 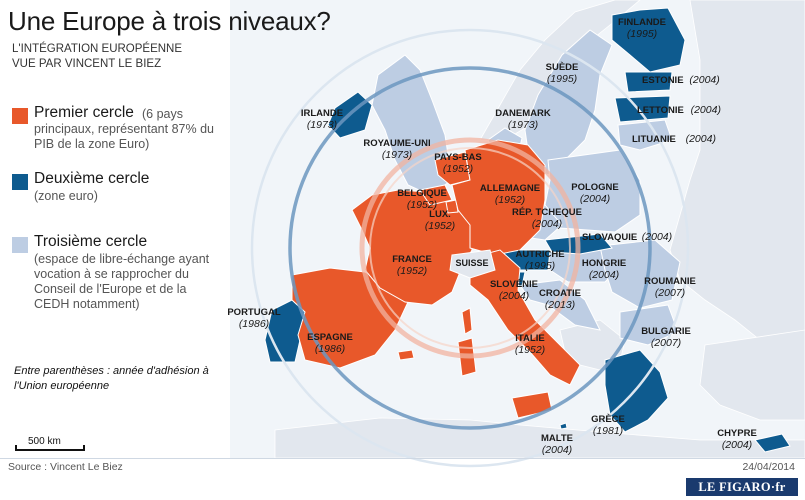 What do you see at coordinates (330, 349) in the screenshot?
I see `country-year-espagne: (1986)` at bounding box center [330, 349].